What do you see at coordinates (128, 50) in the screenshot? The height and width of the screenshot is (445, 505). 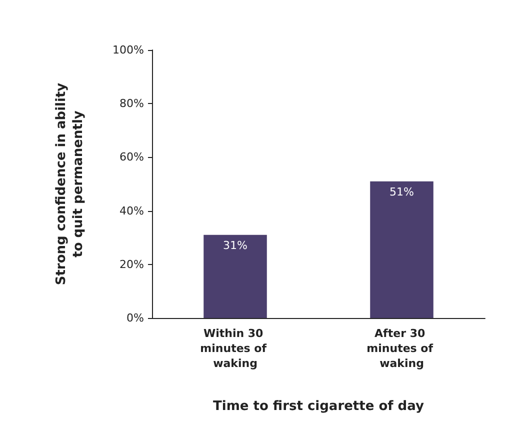 I see `y-tick-label: 100%` at bounding box center [128, 50].